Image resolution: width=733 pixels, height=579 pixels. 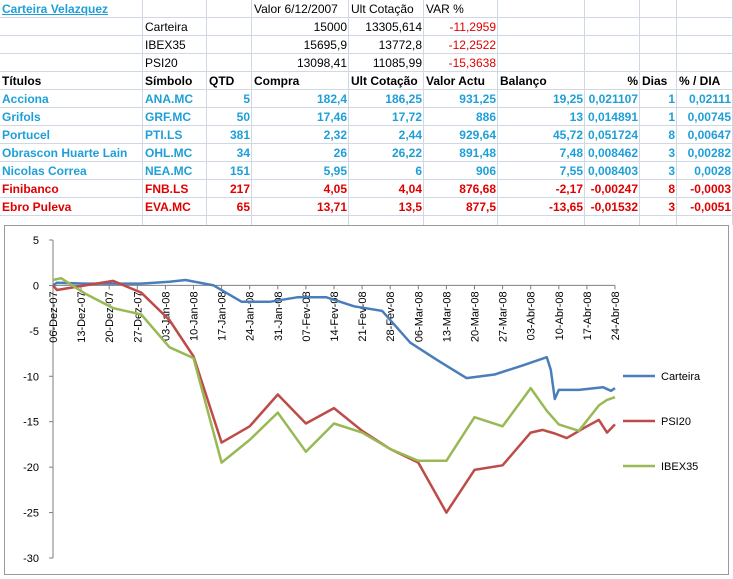 I want to click on row-pctdia: 0,02111, so click(x=709, y=99).